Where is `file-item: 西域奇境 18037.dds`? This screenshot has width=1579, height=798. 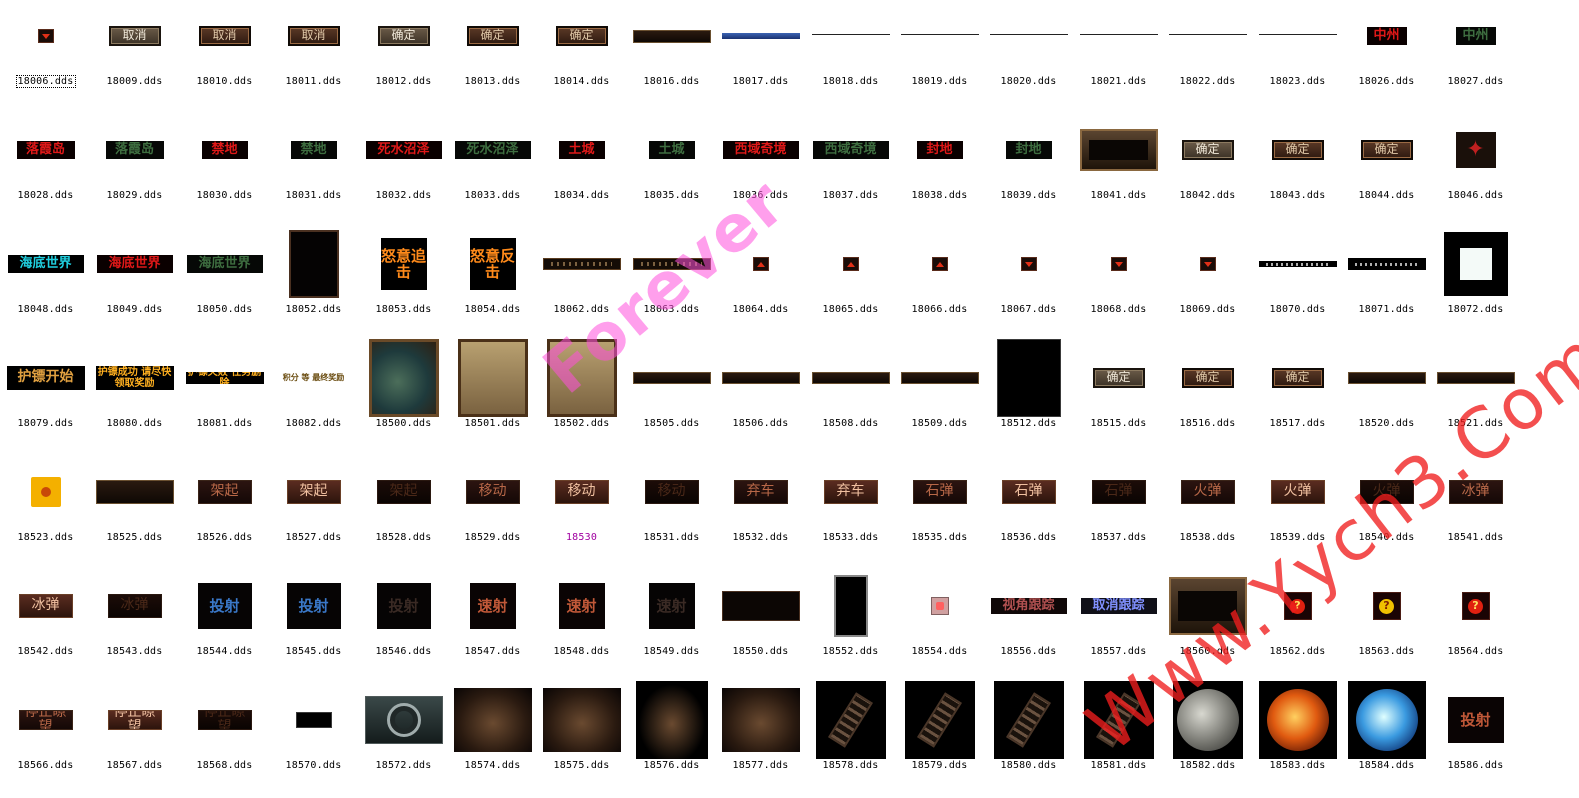
file-item: 西域奇境 18037.dds is located at coordinates (850, 171).